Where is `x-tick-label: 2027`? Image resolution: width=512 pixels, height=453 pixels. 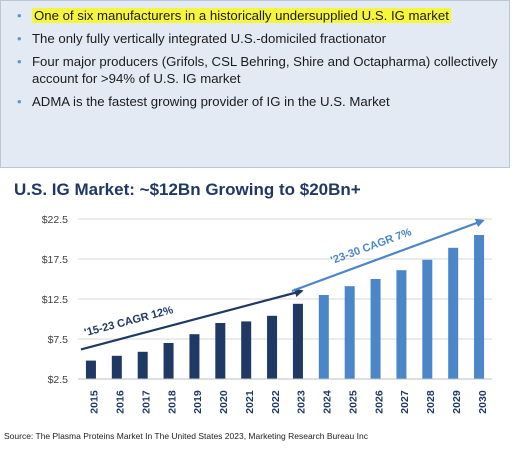 x-tick-label: 2027 is located at coordinates (405, 402).